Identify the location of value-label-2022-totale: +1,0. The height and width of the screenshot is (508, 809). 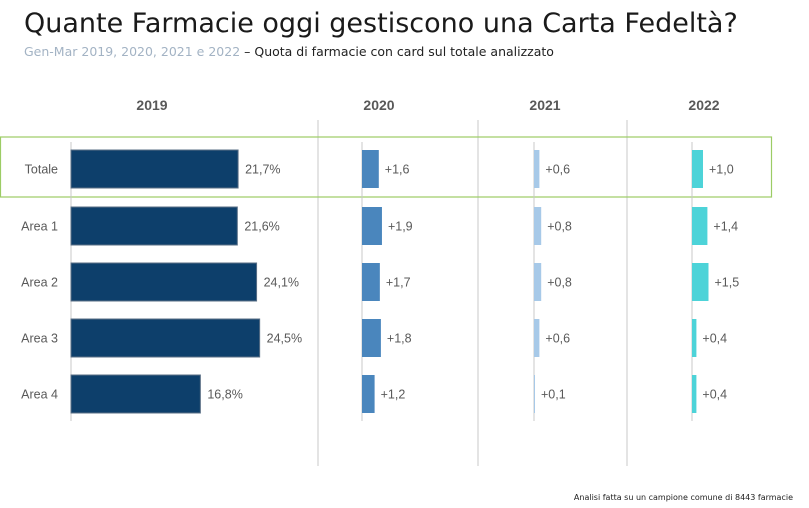
(721, 170).